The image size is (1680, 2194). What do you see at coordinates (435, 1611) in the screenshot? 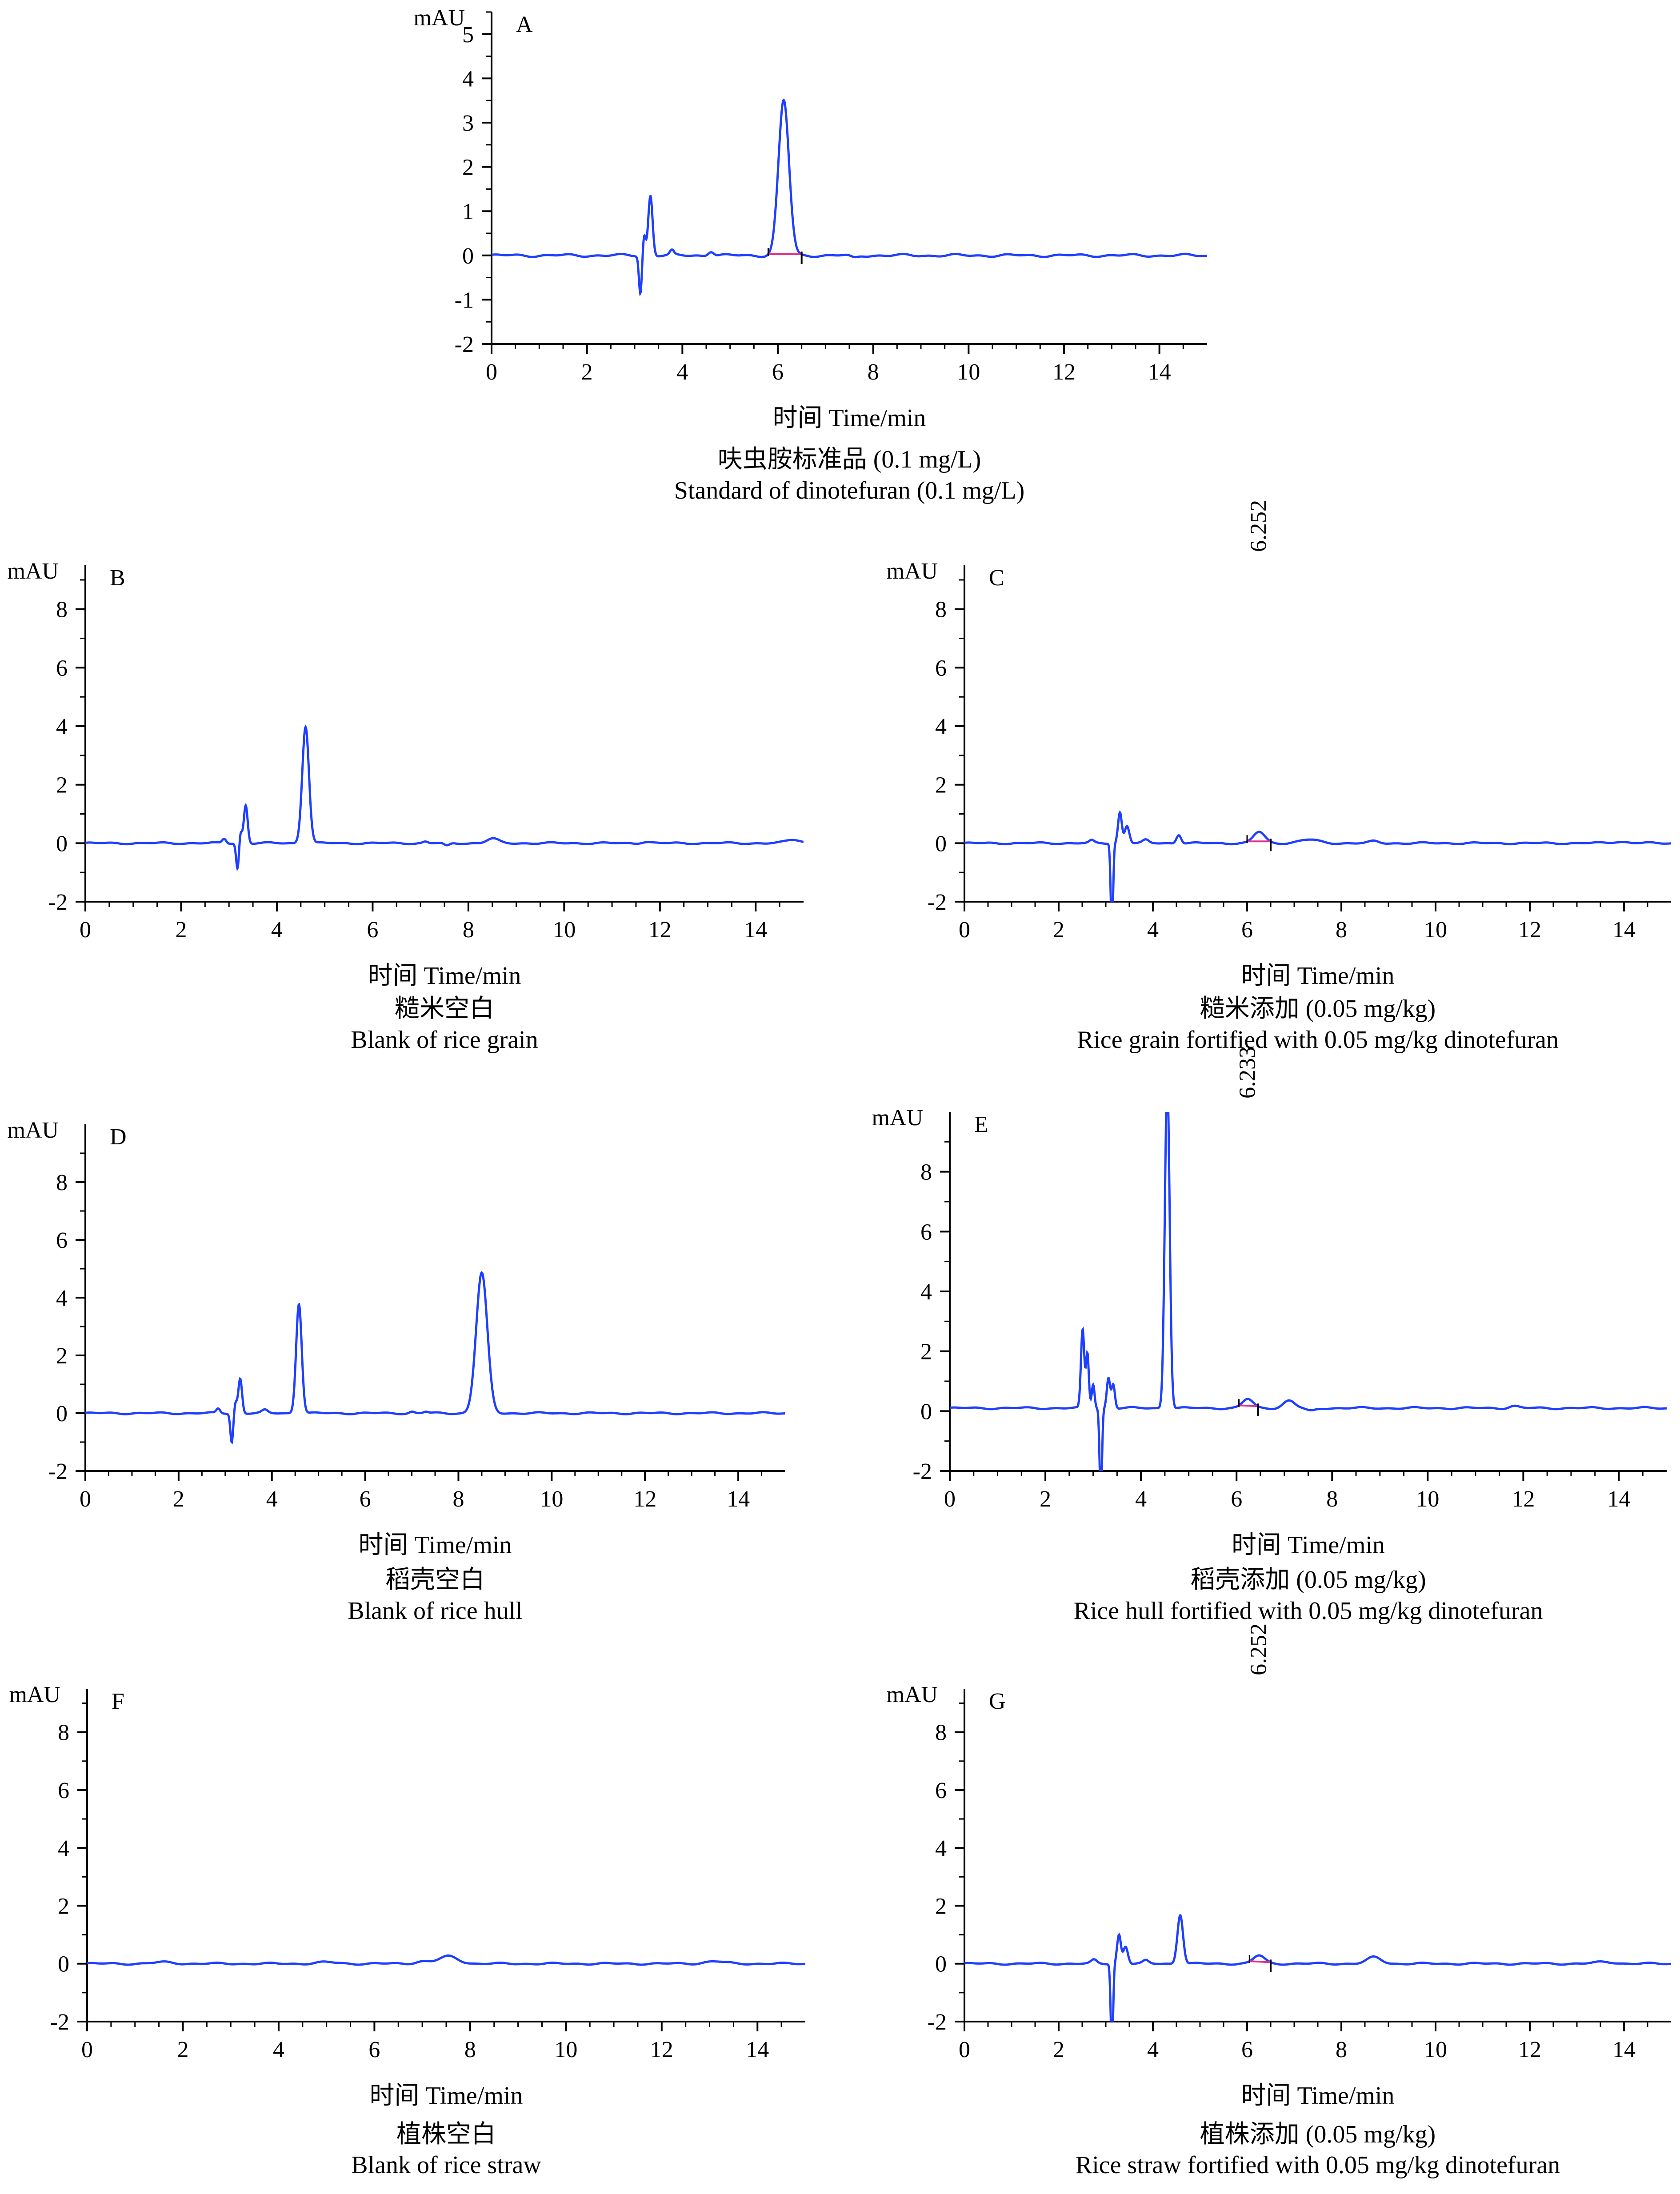
I see `caption-english: Blank of rice hull` at bounding box center [435, 1611].